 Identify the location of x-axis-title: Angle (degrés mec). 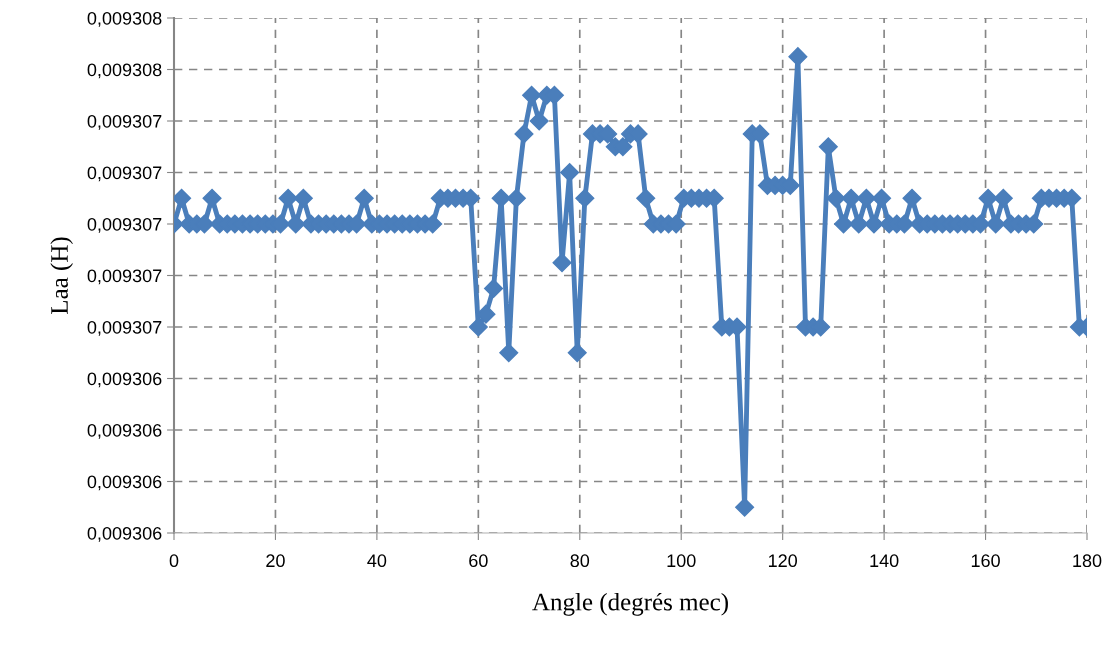
(630, 604).